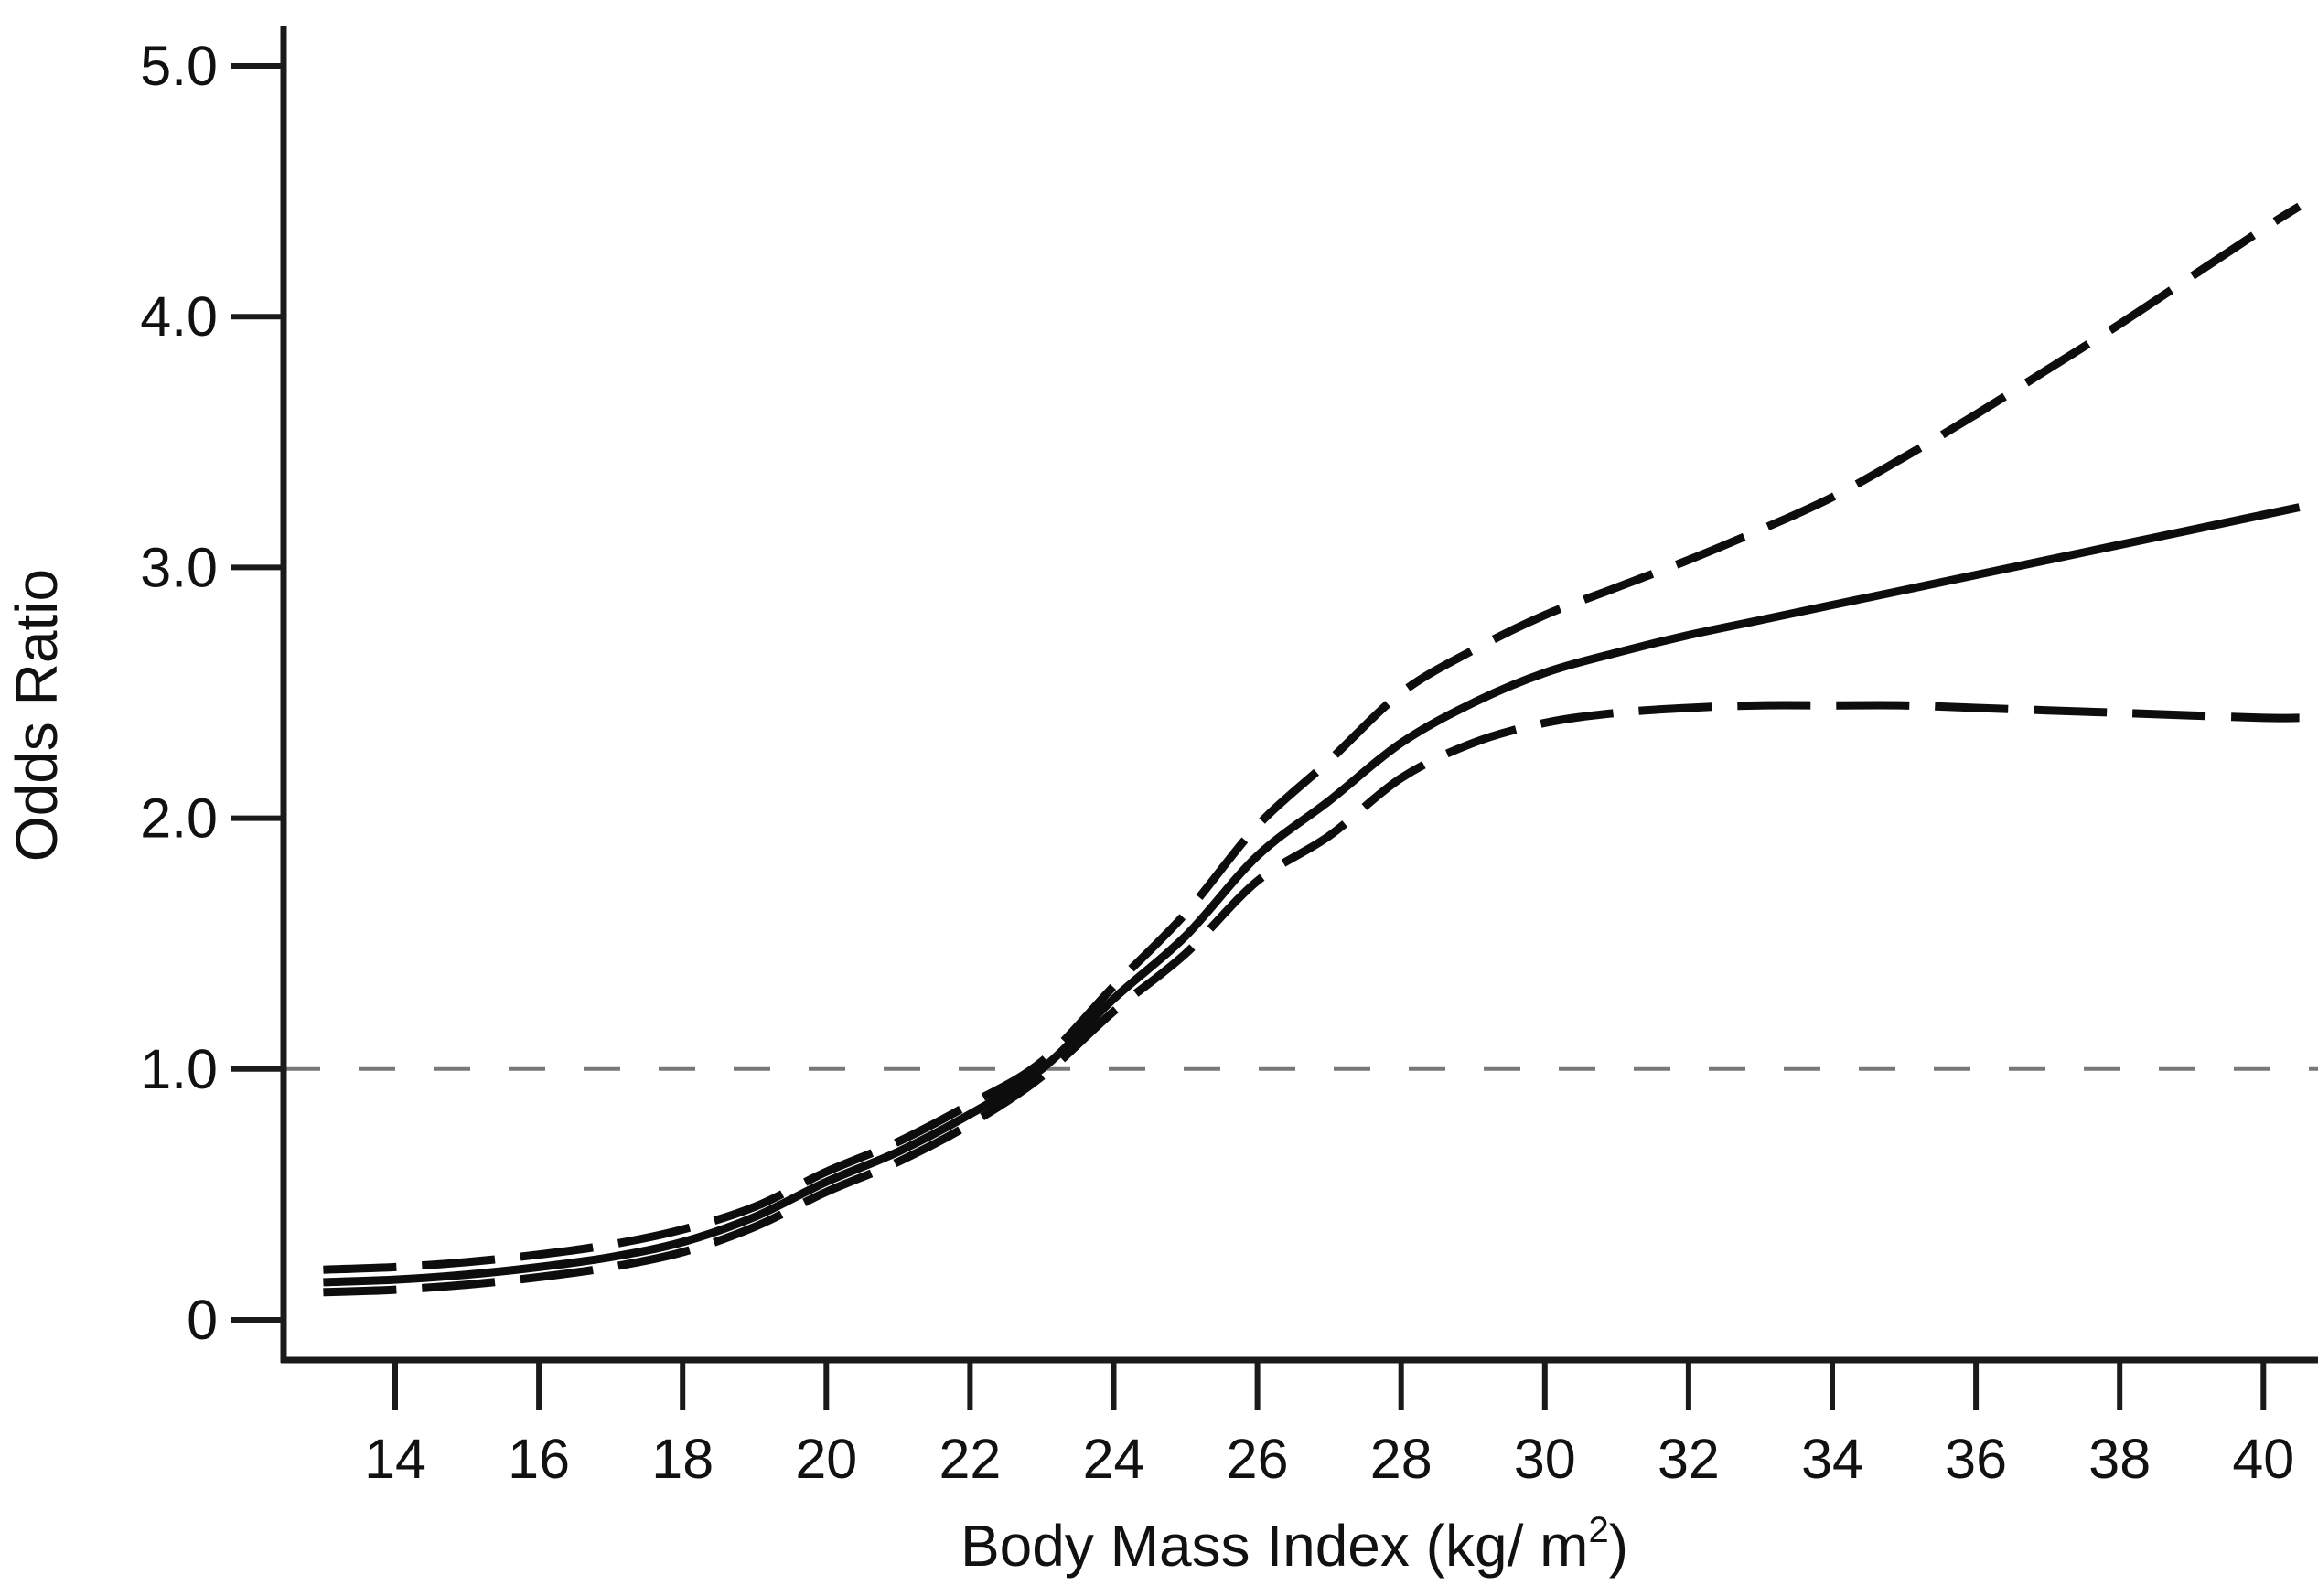 The height and width of the screenshot is (1596, 2318). Describe the element at coordinates (2263, 1459) in the screenshot. I see `x-tick-label: 40` at that location.